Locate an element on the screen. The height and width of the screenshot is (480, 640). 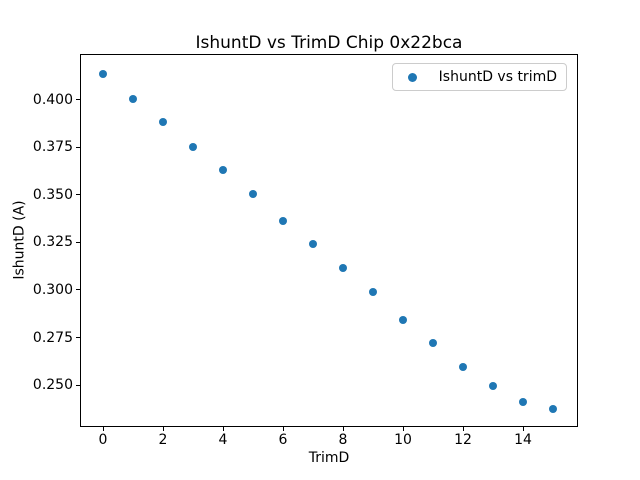
y-tick-label: 0.350 is located at coordinates (52, 194).